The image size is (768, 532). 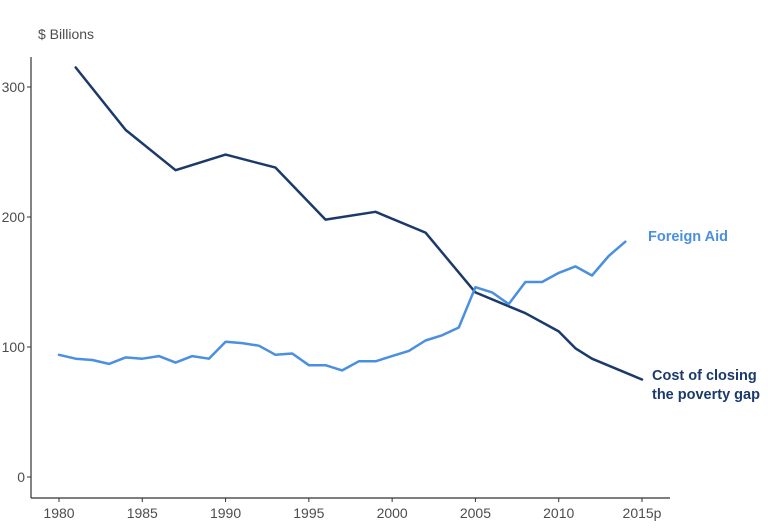 I want to click on x-tick-label: 1995, so click(x=308, y=513).